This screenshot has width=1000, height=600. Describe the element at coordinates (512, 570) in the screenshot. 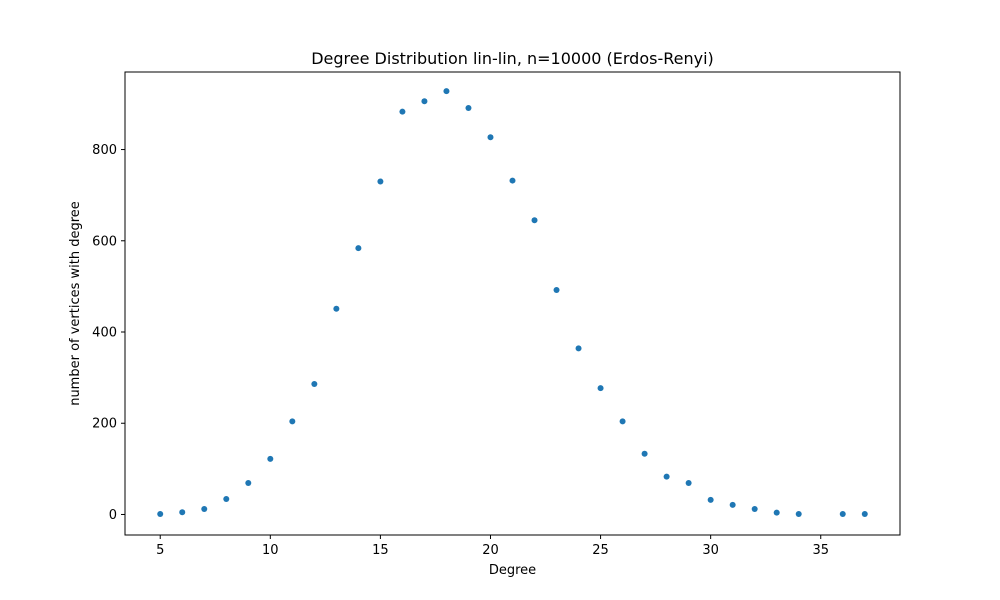

I see `x-axis-label: Degree` at that location.